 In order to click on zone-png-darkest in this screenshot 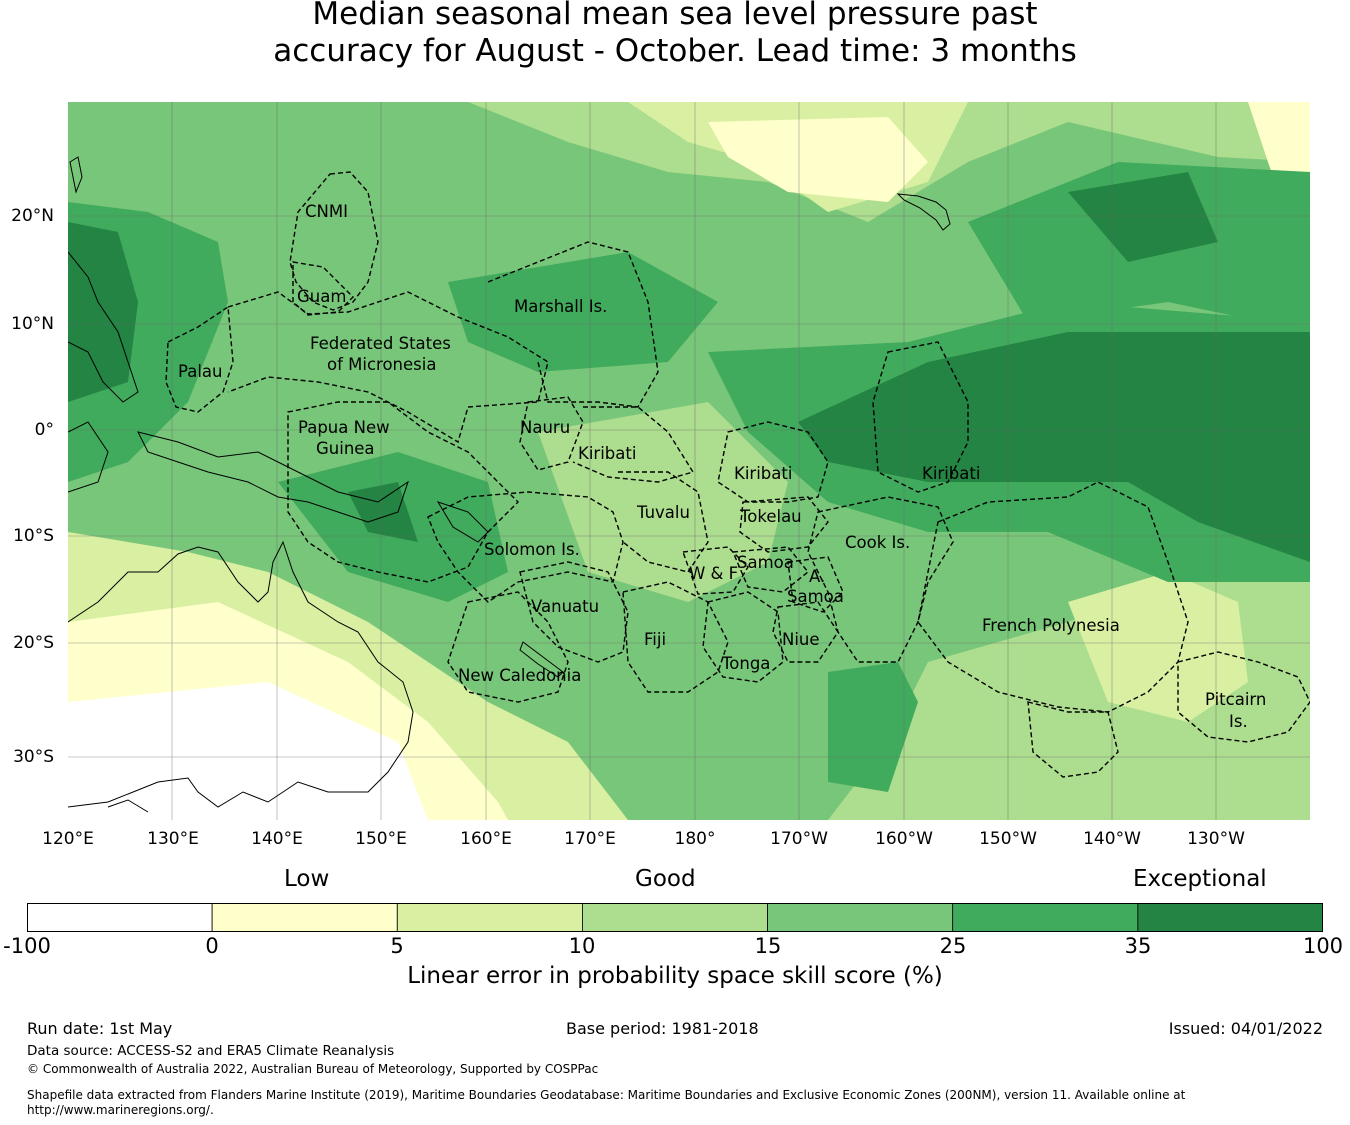, I will do `click(383, 512)`.